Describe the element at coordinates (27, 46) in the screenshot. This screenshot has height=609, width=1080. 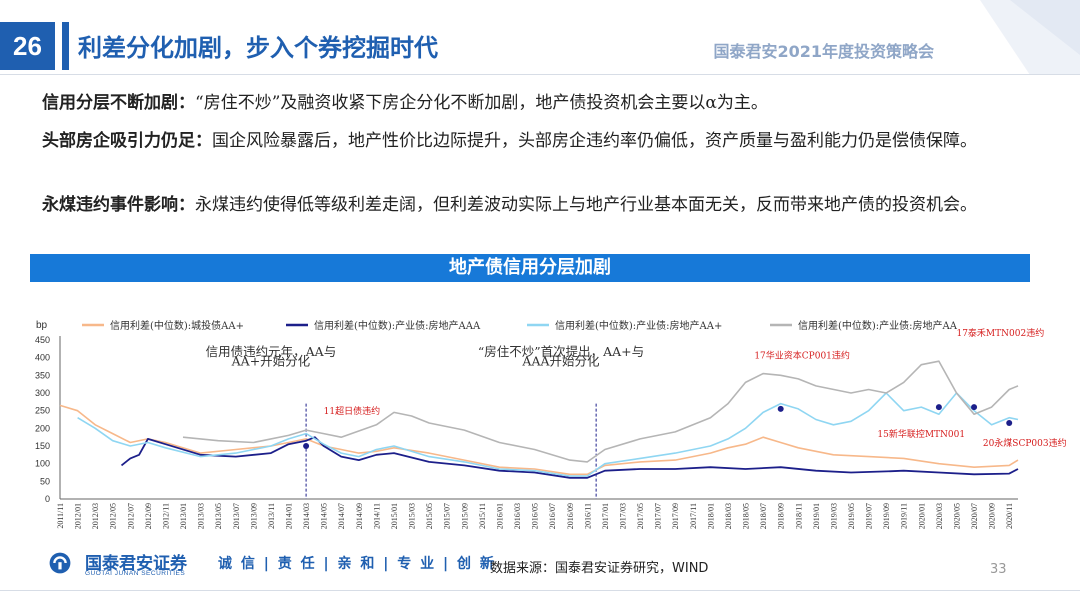
I see `page-number-badge: 26` at that location.